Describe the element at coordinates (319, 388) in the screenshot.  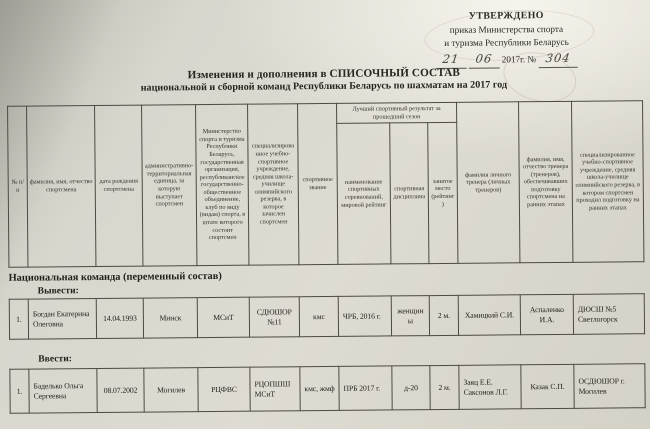
I see `cell-sport-rank: кмс, жмф` at that location.